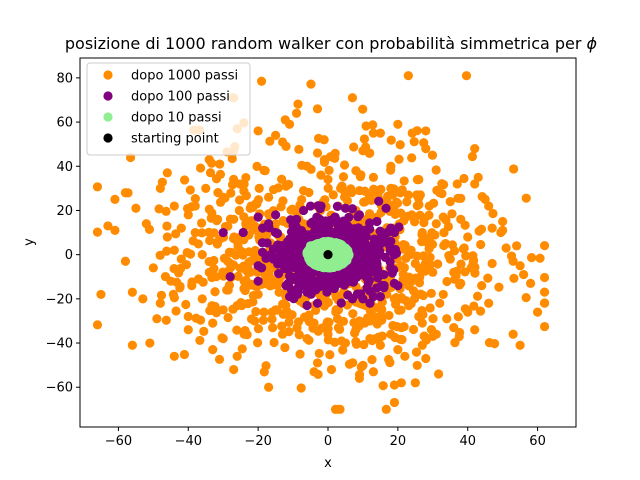  Describe the element at coordinates (59, 344) in the screenshot. I see `y-tick-label: −40` at that location.